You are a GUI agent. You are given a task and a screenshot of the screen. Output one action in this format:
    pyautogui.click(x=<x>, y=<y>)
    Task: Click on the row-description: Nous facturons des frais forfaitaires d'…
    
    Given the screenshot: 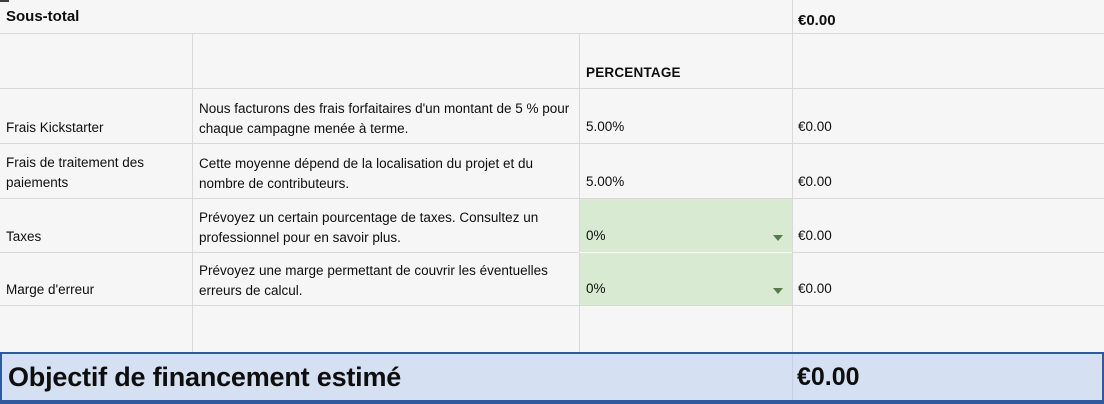 What is the action you would take?
    pyautogui.click(x=384, y=118)
    